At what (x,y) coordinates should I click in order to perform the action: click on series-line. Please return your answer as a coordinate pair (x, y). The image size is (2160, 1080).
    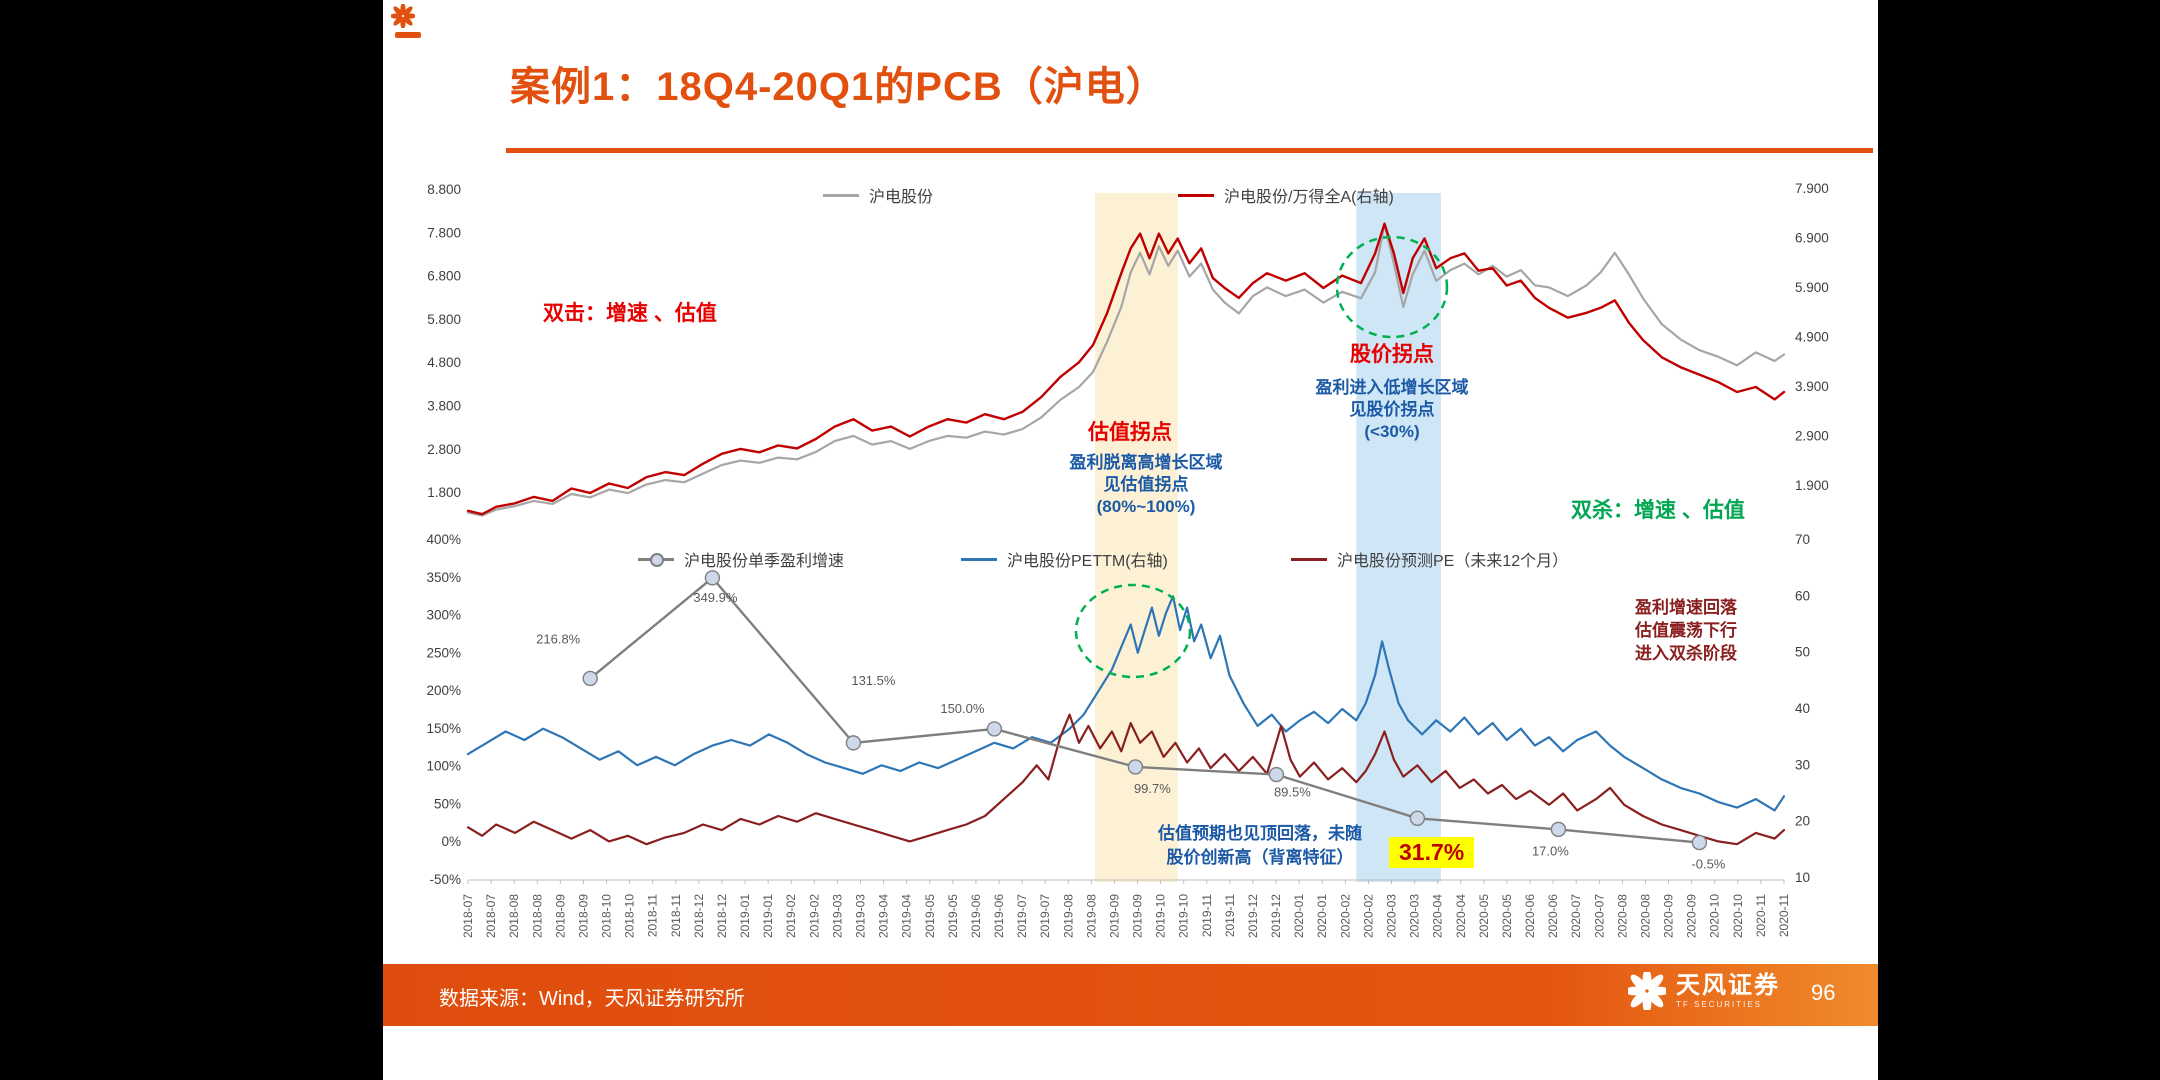
    Looking at the image, I should click on (1126, 703).